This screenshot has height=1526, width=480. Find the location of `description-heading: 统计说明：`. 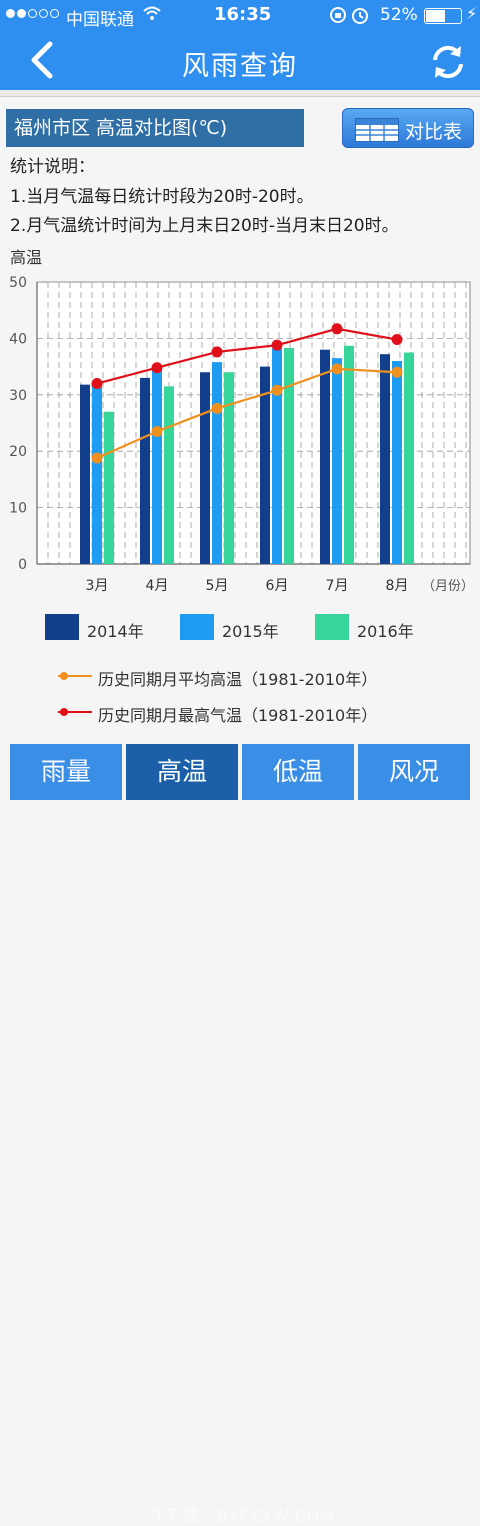

description-heading: 统计说明： is located at coordinates (52, 167).